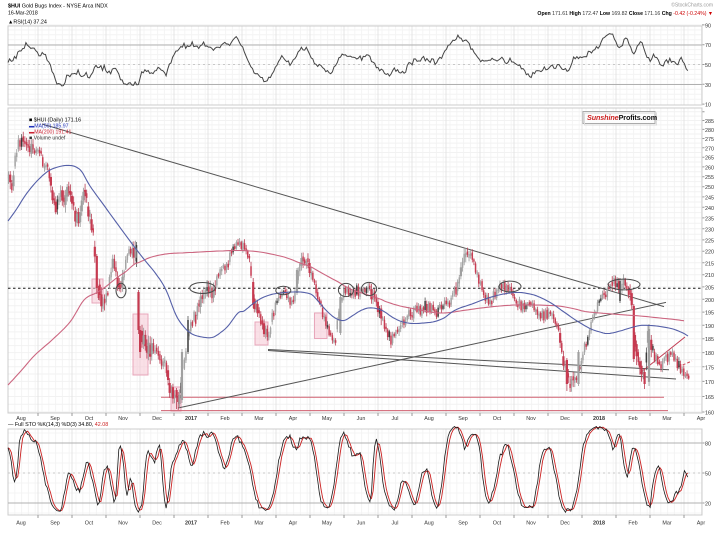  What do you see at coordinates (709, 159) in the screenshot?
I see `svg-text: 265` at bounding box center [709, 159].